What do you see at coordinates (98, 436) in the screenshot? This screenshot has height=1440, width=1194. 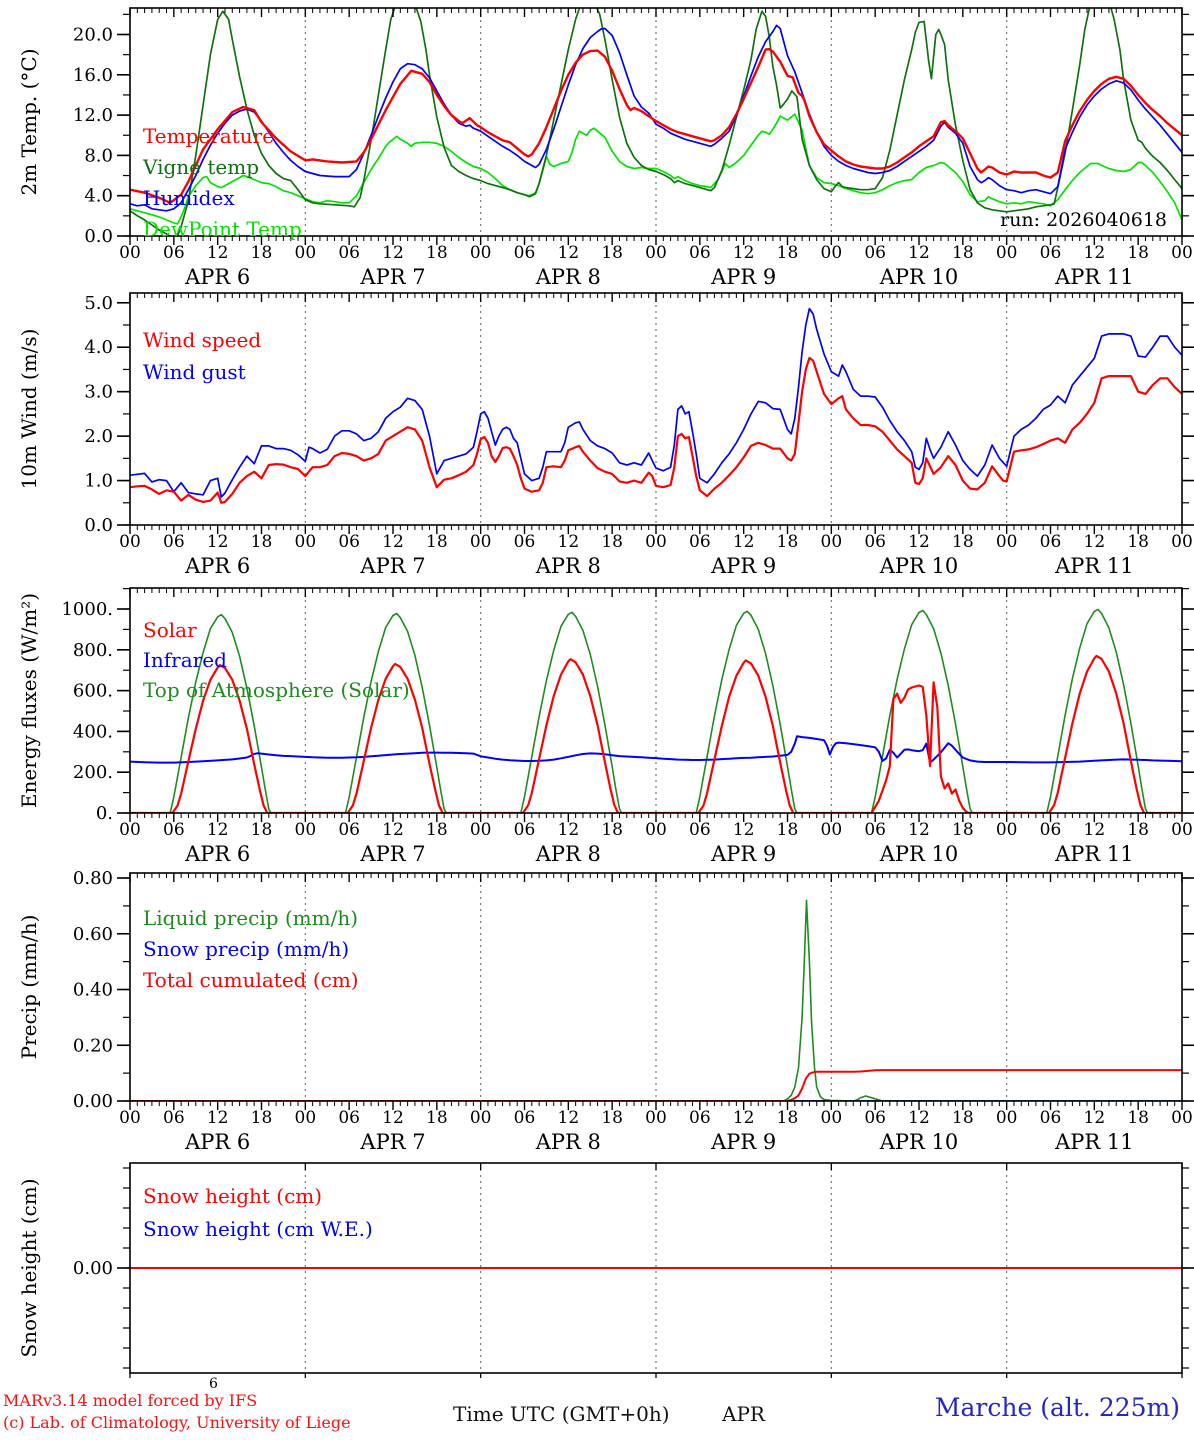 I see `y-tick-label: 2.0` at bounding box center [98, 436].